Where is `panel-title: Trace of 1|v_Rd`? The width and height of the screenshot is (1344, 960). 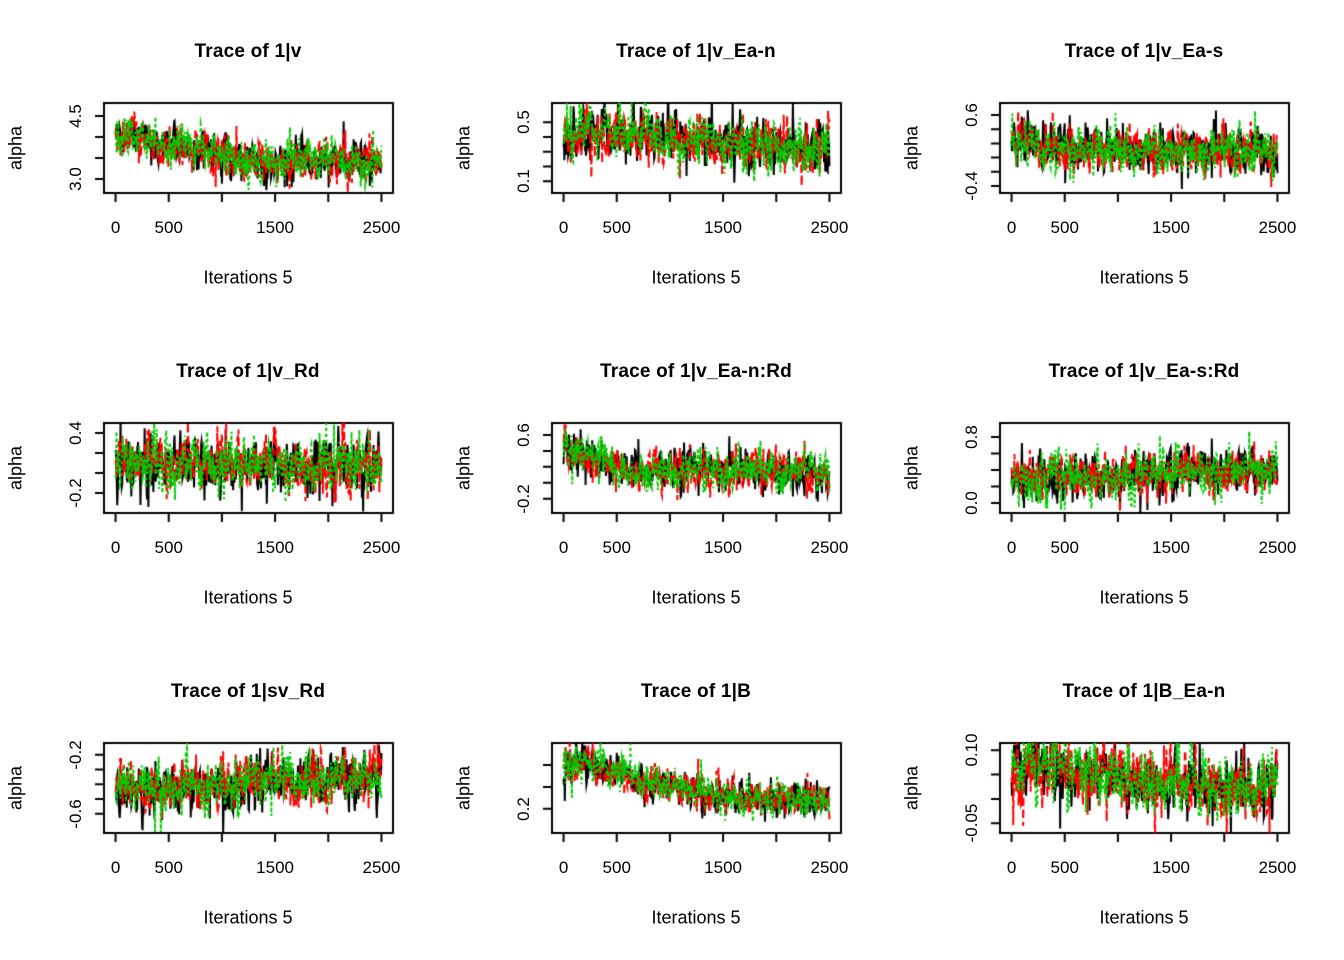
panel-title: Trace of 1|v_Rd is located at coordinates (248, 371).